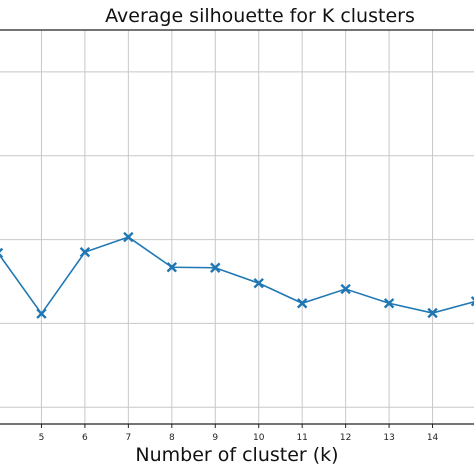  What do you see at coordinates (237, 455) in the screenshot?
I see `x-axis-label: Number of cluster (k)` at bounding box center [237, 455].